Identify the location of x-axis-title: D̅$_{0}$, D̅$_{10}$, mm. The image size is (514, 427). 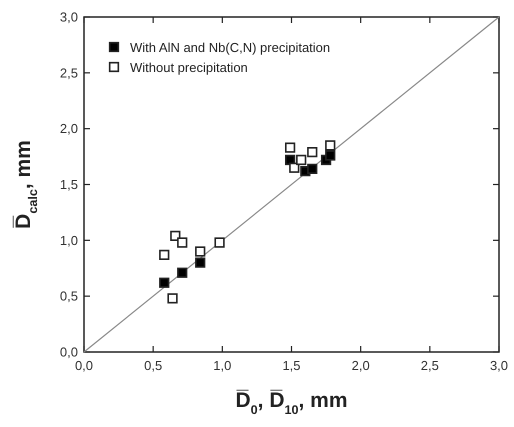
(291, 403).